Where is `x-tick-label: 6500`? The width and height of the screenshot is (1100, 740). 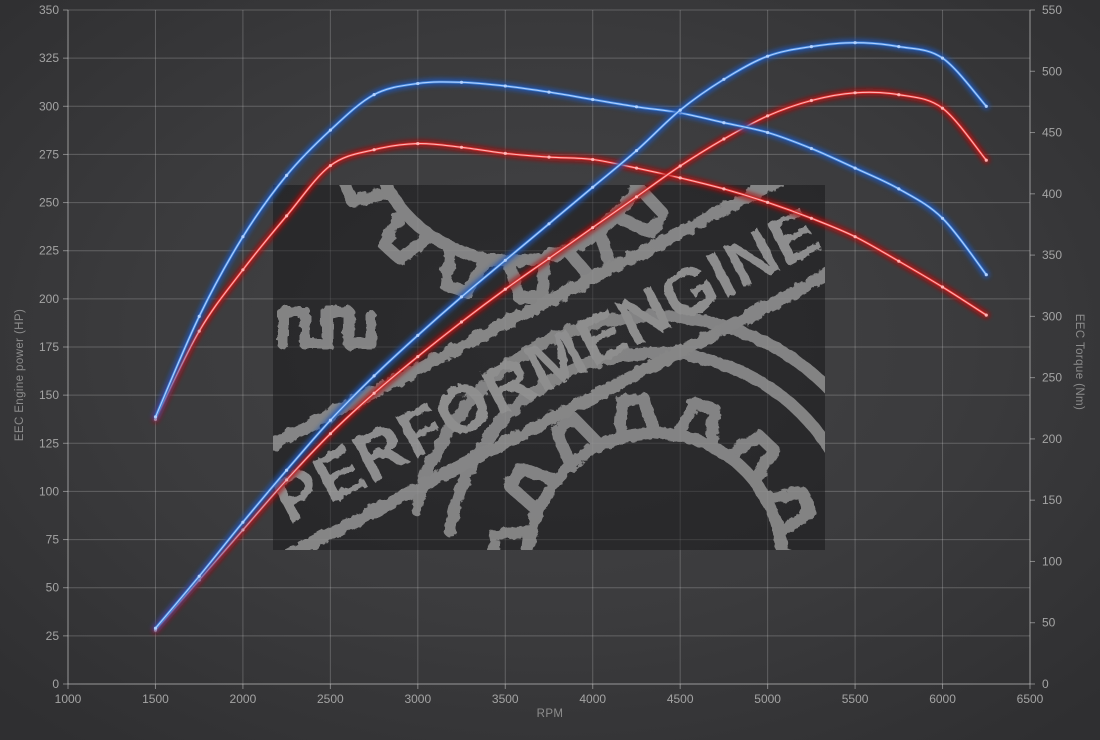
x-tick-label: 6500 is located at coordinates (1030, 699).